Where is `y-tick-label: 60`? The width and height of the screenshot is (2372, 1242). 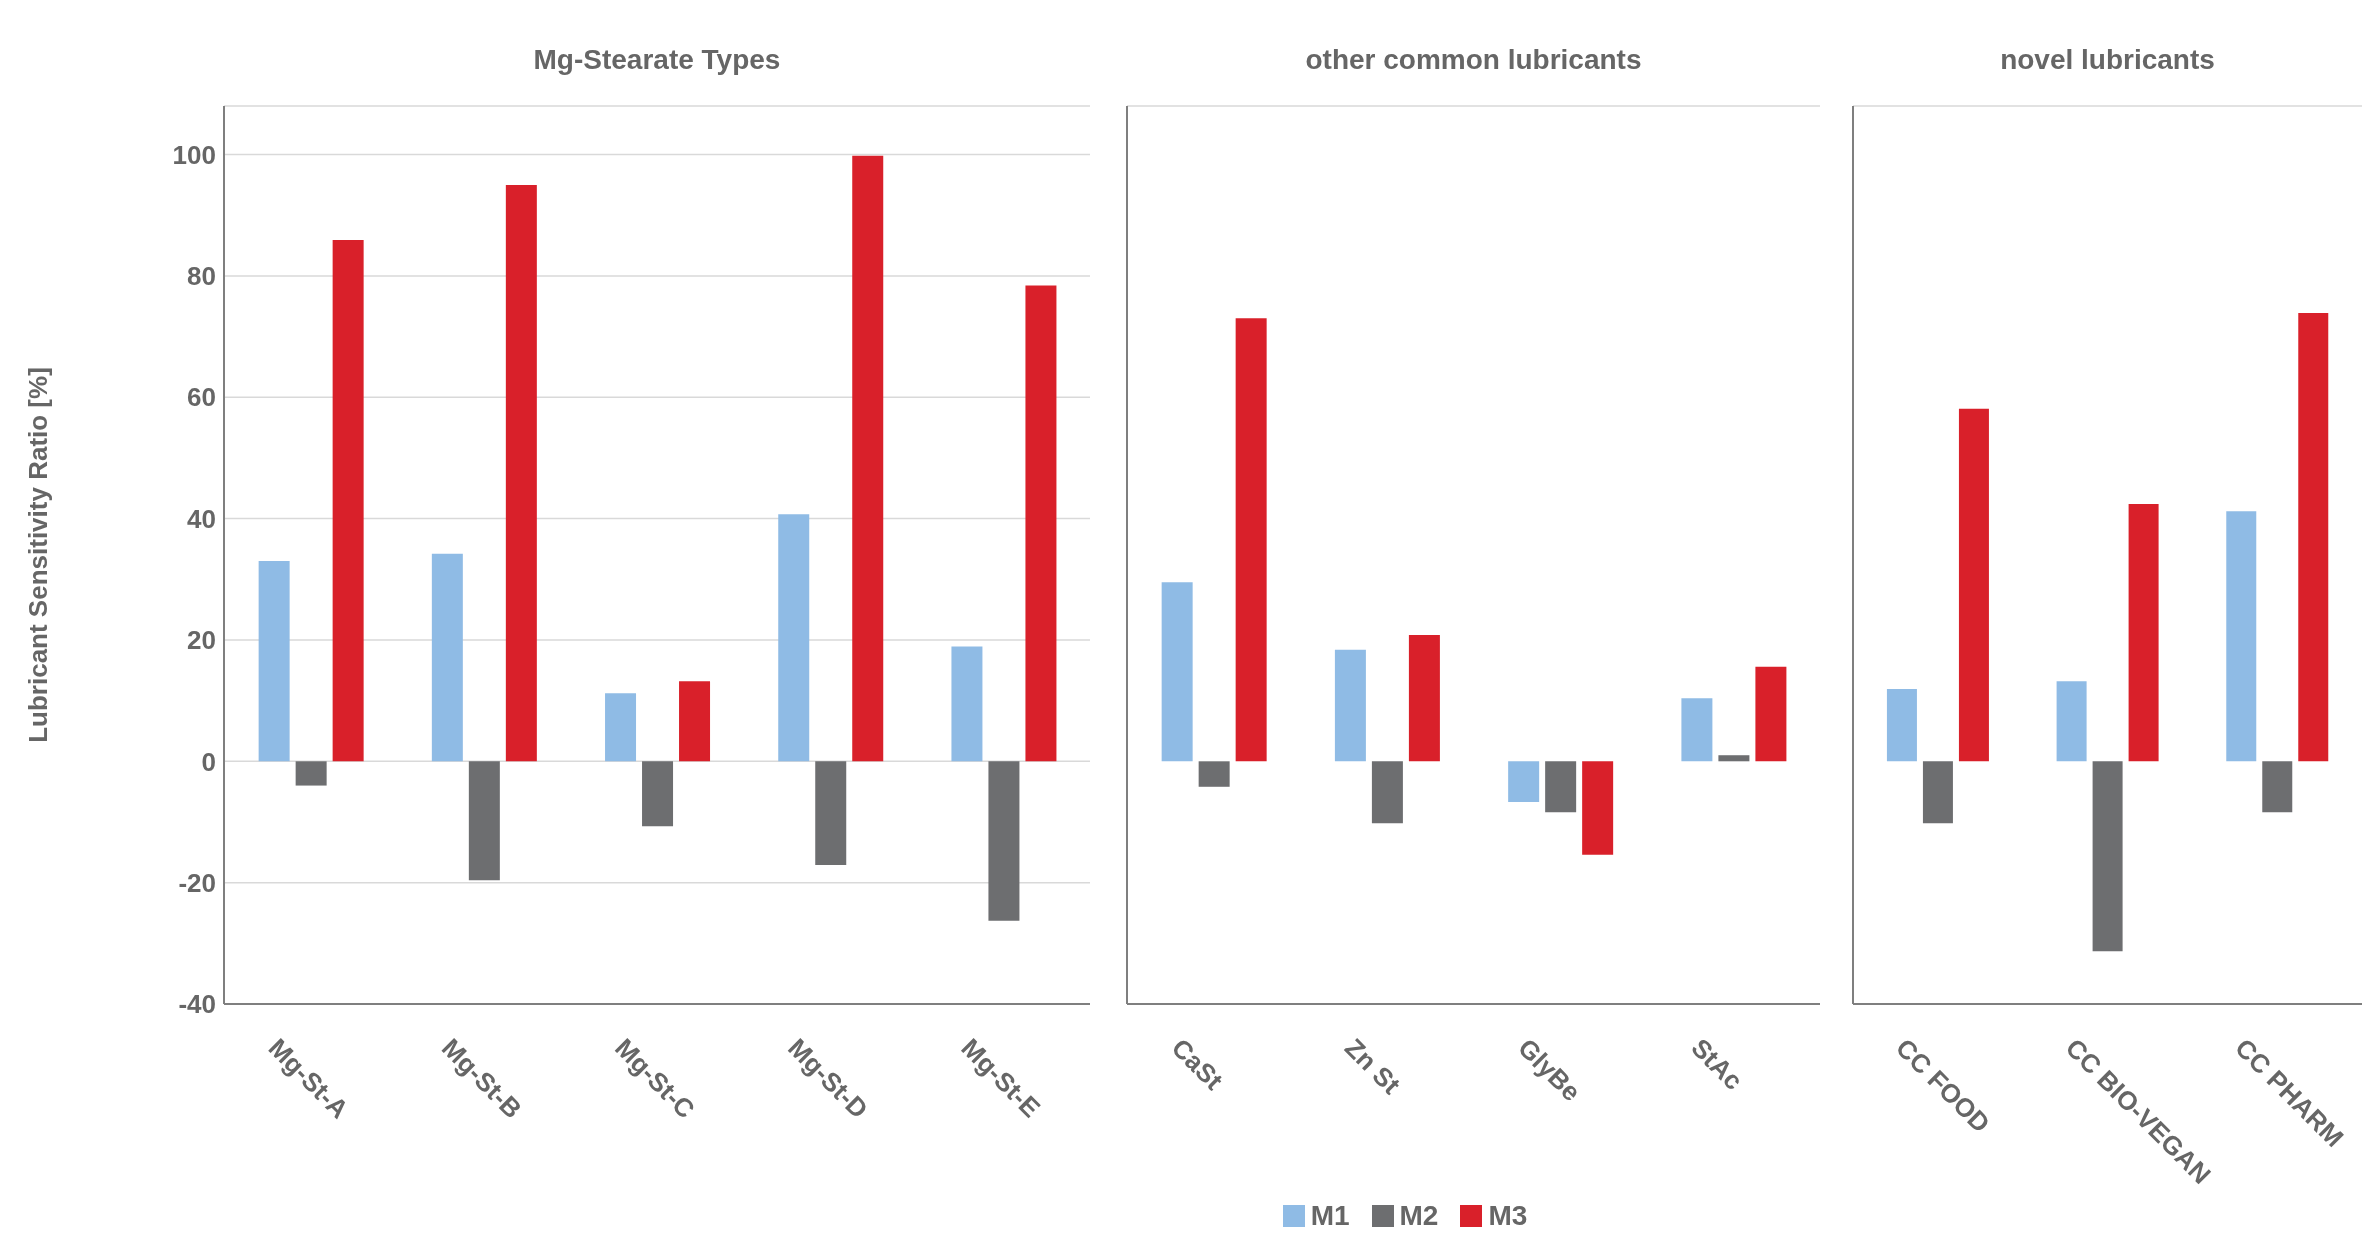 y-tick-label: 60 is located at coordinates (201, 397).